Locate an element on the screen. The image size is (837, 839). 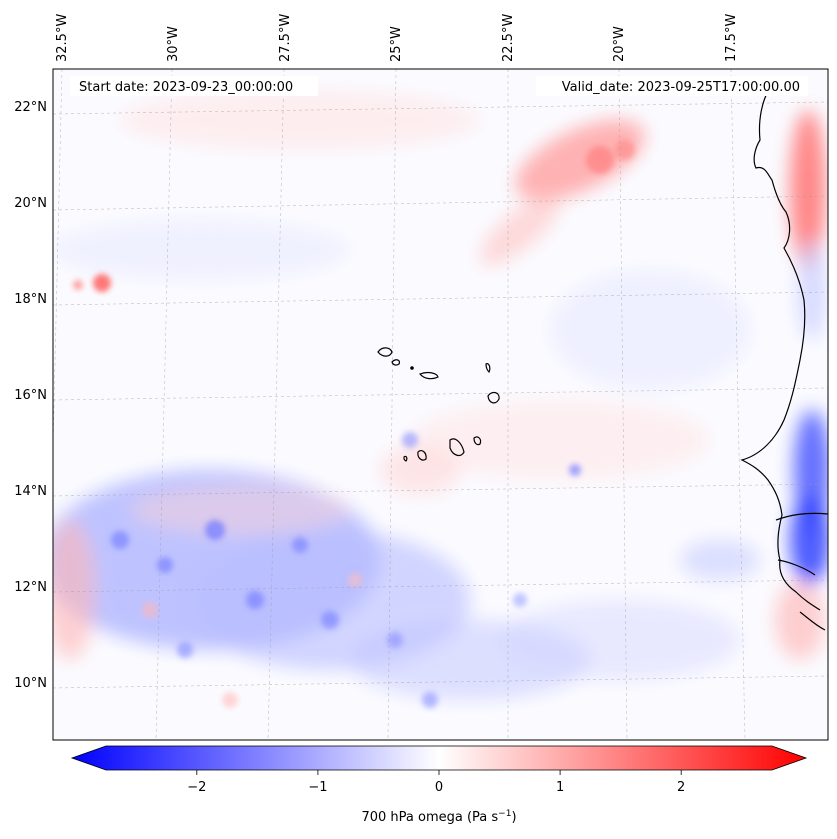
lon-label-25w: 25°W is located at coordinates (396, 44).